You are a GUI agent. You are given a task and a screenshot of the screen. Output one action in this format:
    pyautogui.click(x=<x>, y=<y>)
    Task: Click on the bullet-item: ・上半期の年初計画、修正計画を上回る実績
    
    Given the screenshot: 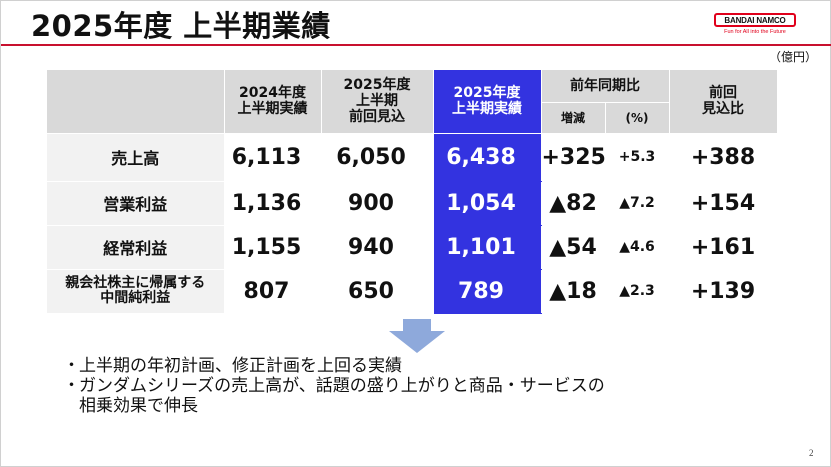 What is the action you would take?
    pyautogui.click(x=232, y=366)
    